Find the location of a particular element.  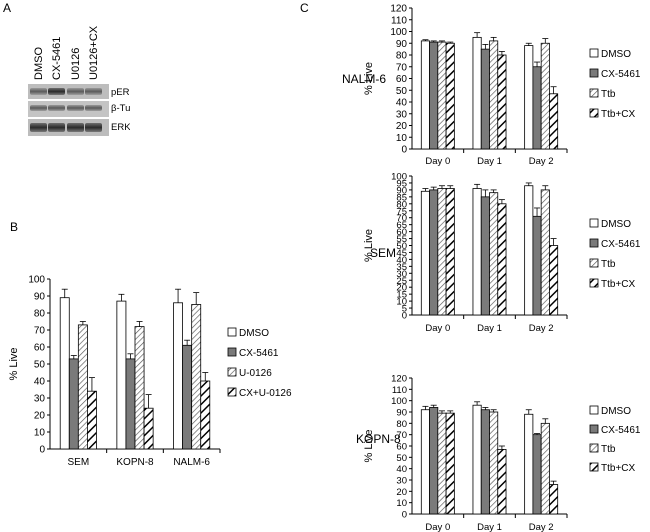

legend-swatch-ttb is located at coordinates (594, 93).